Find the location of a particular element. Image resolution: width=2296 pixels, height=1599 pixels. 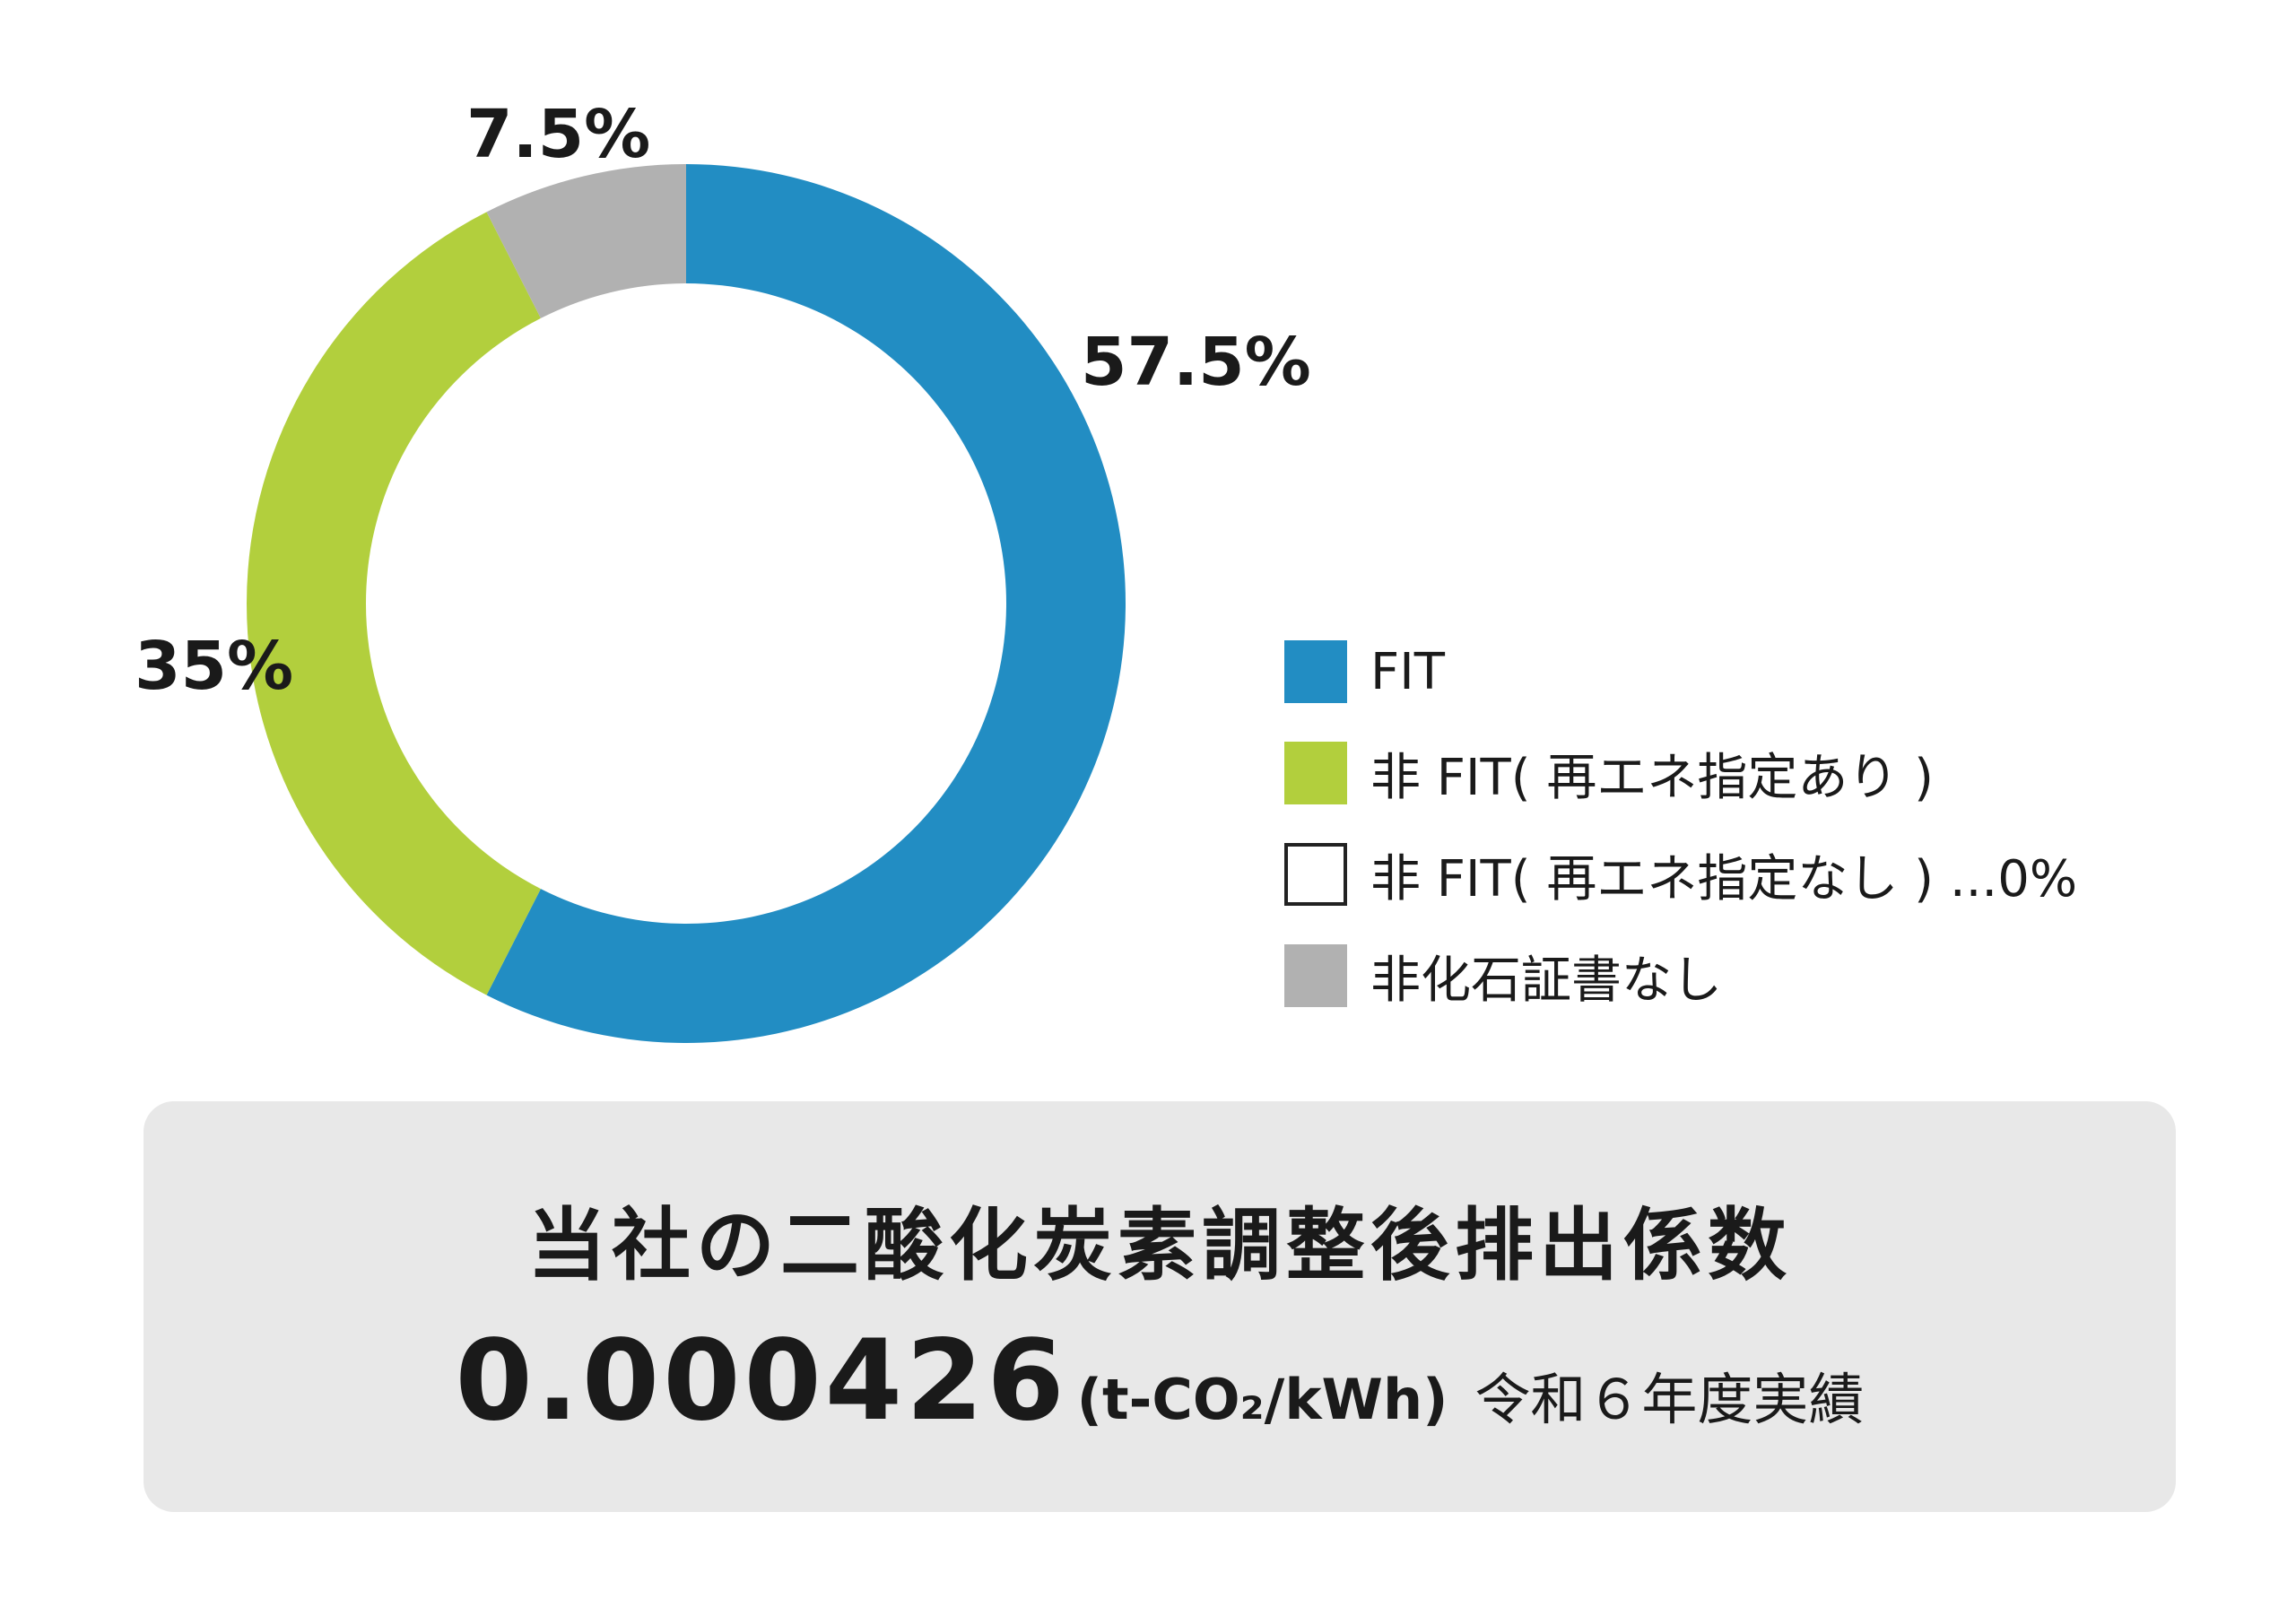

legend-swatch-no-certificate is located at coordinates (1315, 976).